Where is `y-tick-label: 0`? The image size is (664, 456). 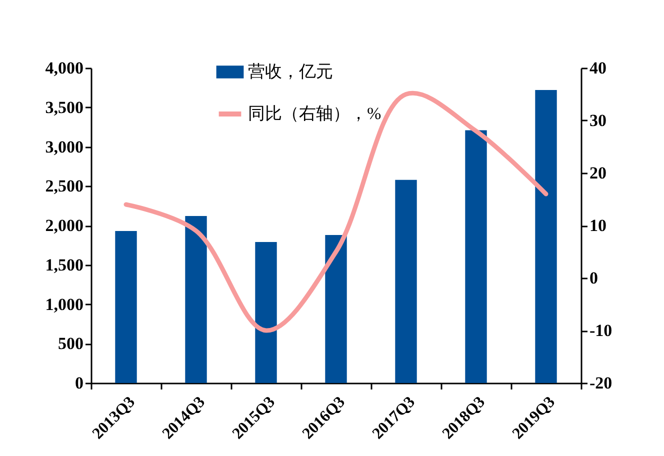 y-tick-label: 0 is located at coordinates (79, 383).